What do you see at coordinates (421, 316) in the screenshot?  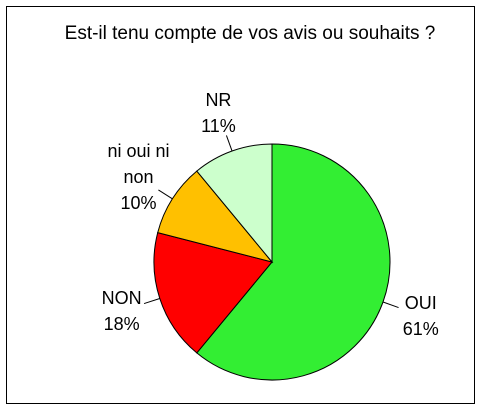 I see `slice-label: OUI 61%` at bounding box center [421, 316].